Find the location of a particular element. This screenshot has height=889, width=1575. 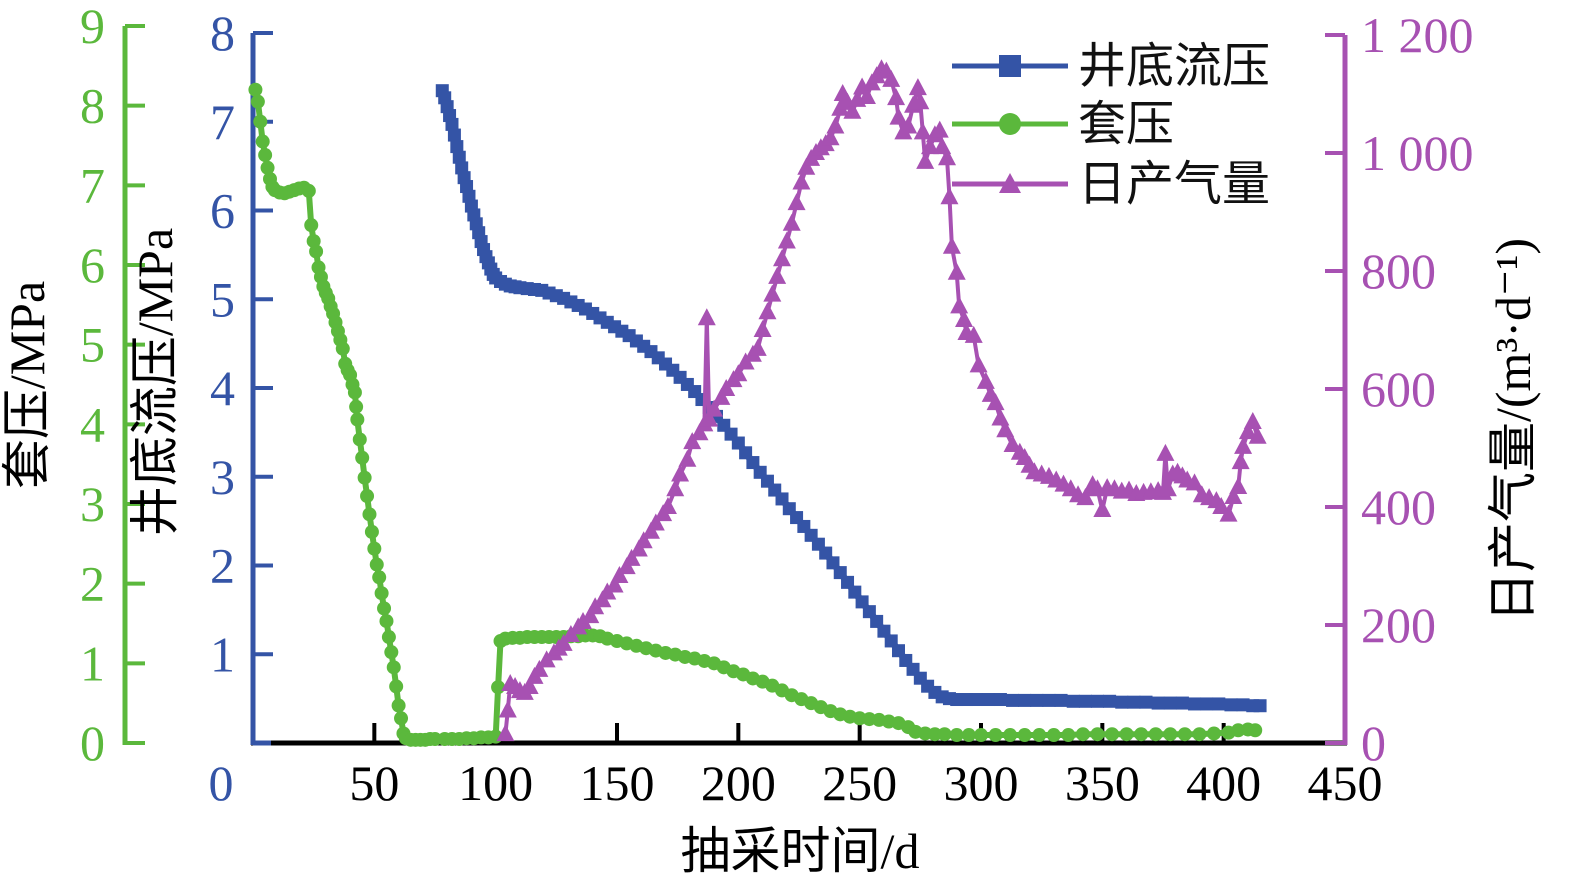

bhp-tick-label: 8 is located at coordinates (222, 33).